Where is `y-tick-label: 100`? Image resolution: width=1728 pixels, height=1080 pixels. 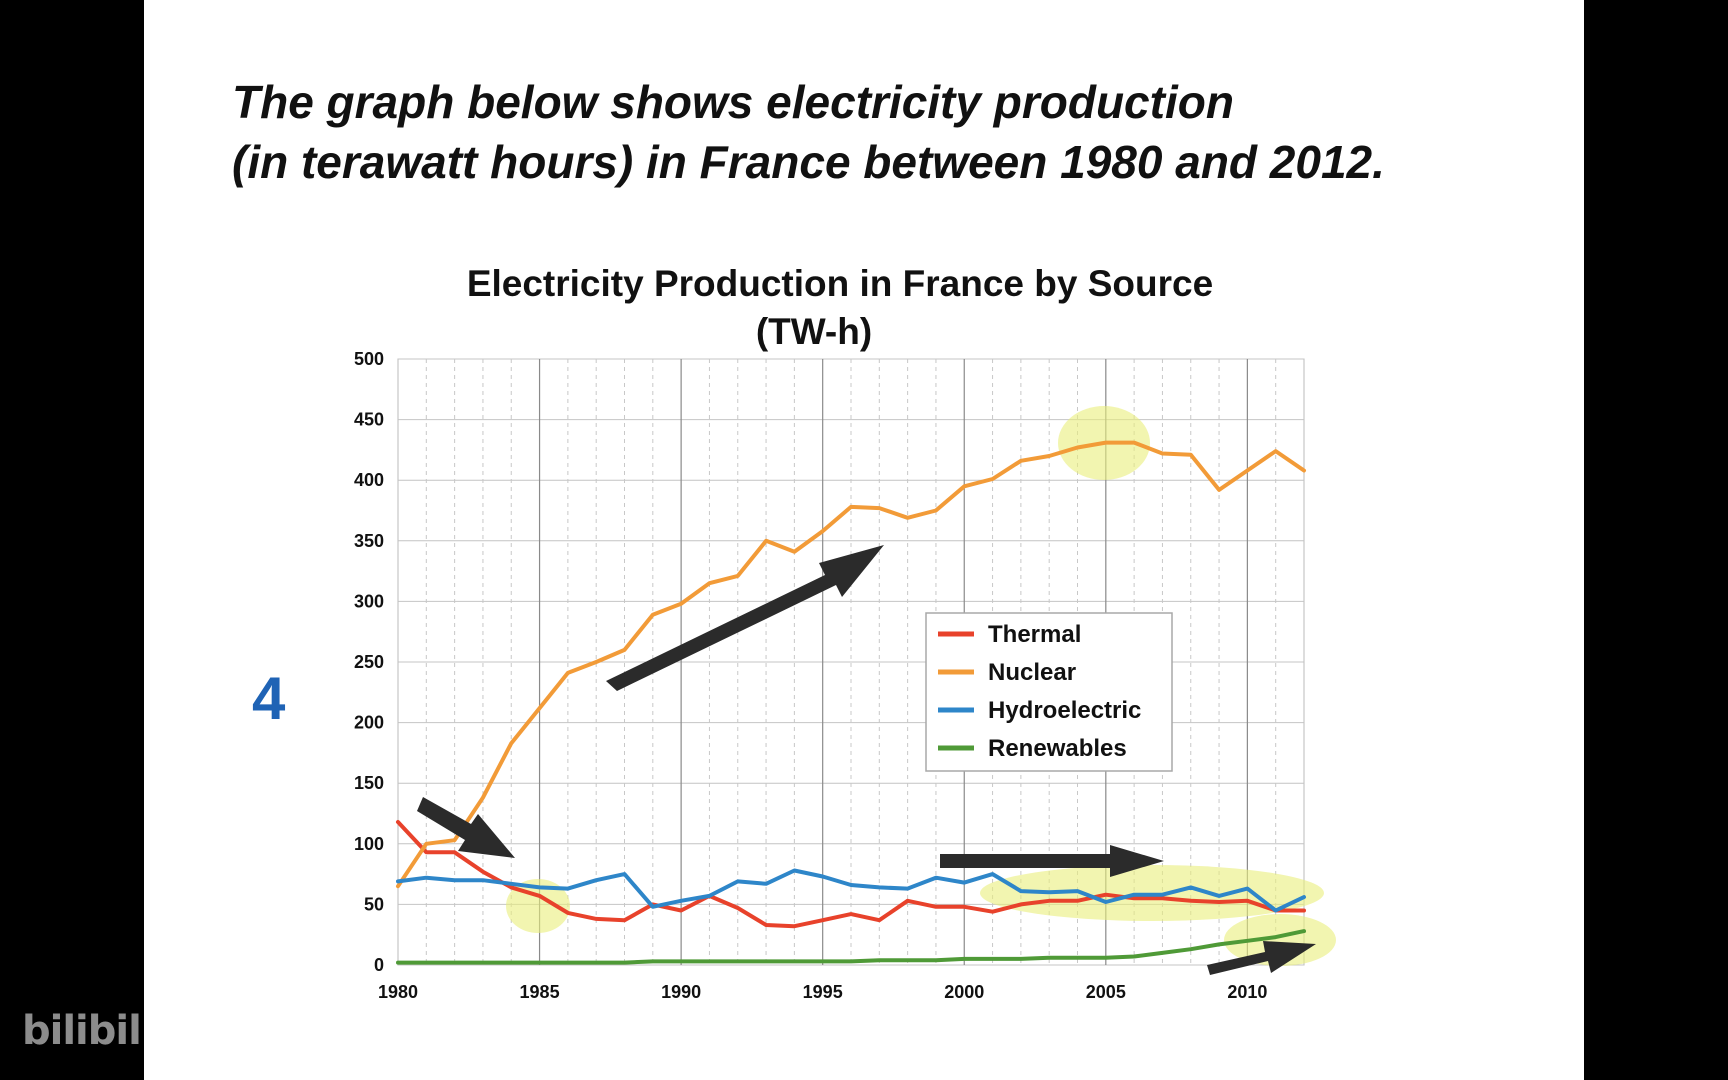 y-tick-label: 100 is located at coordinates (369, 844).